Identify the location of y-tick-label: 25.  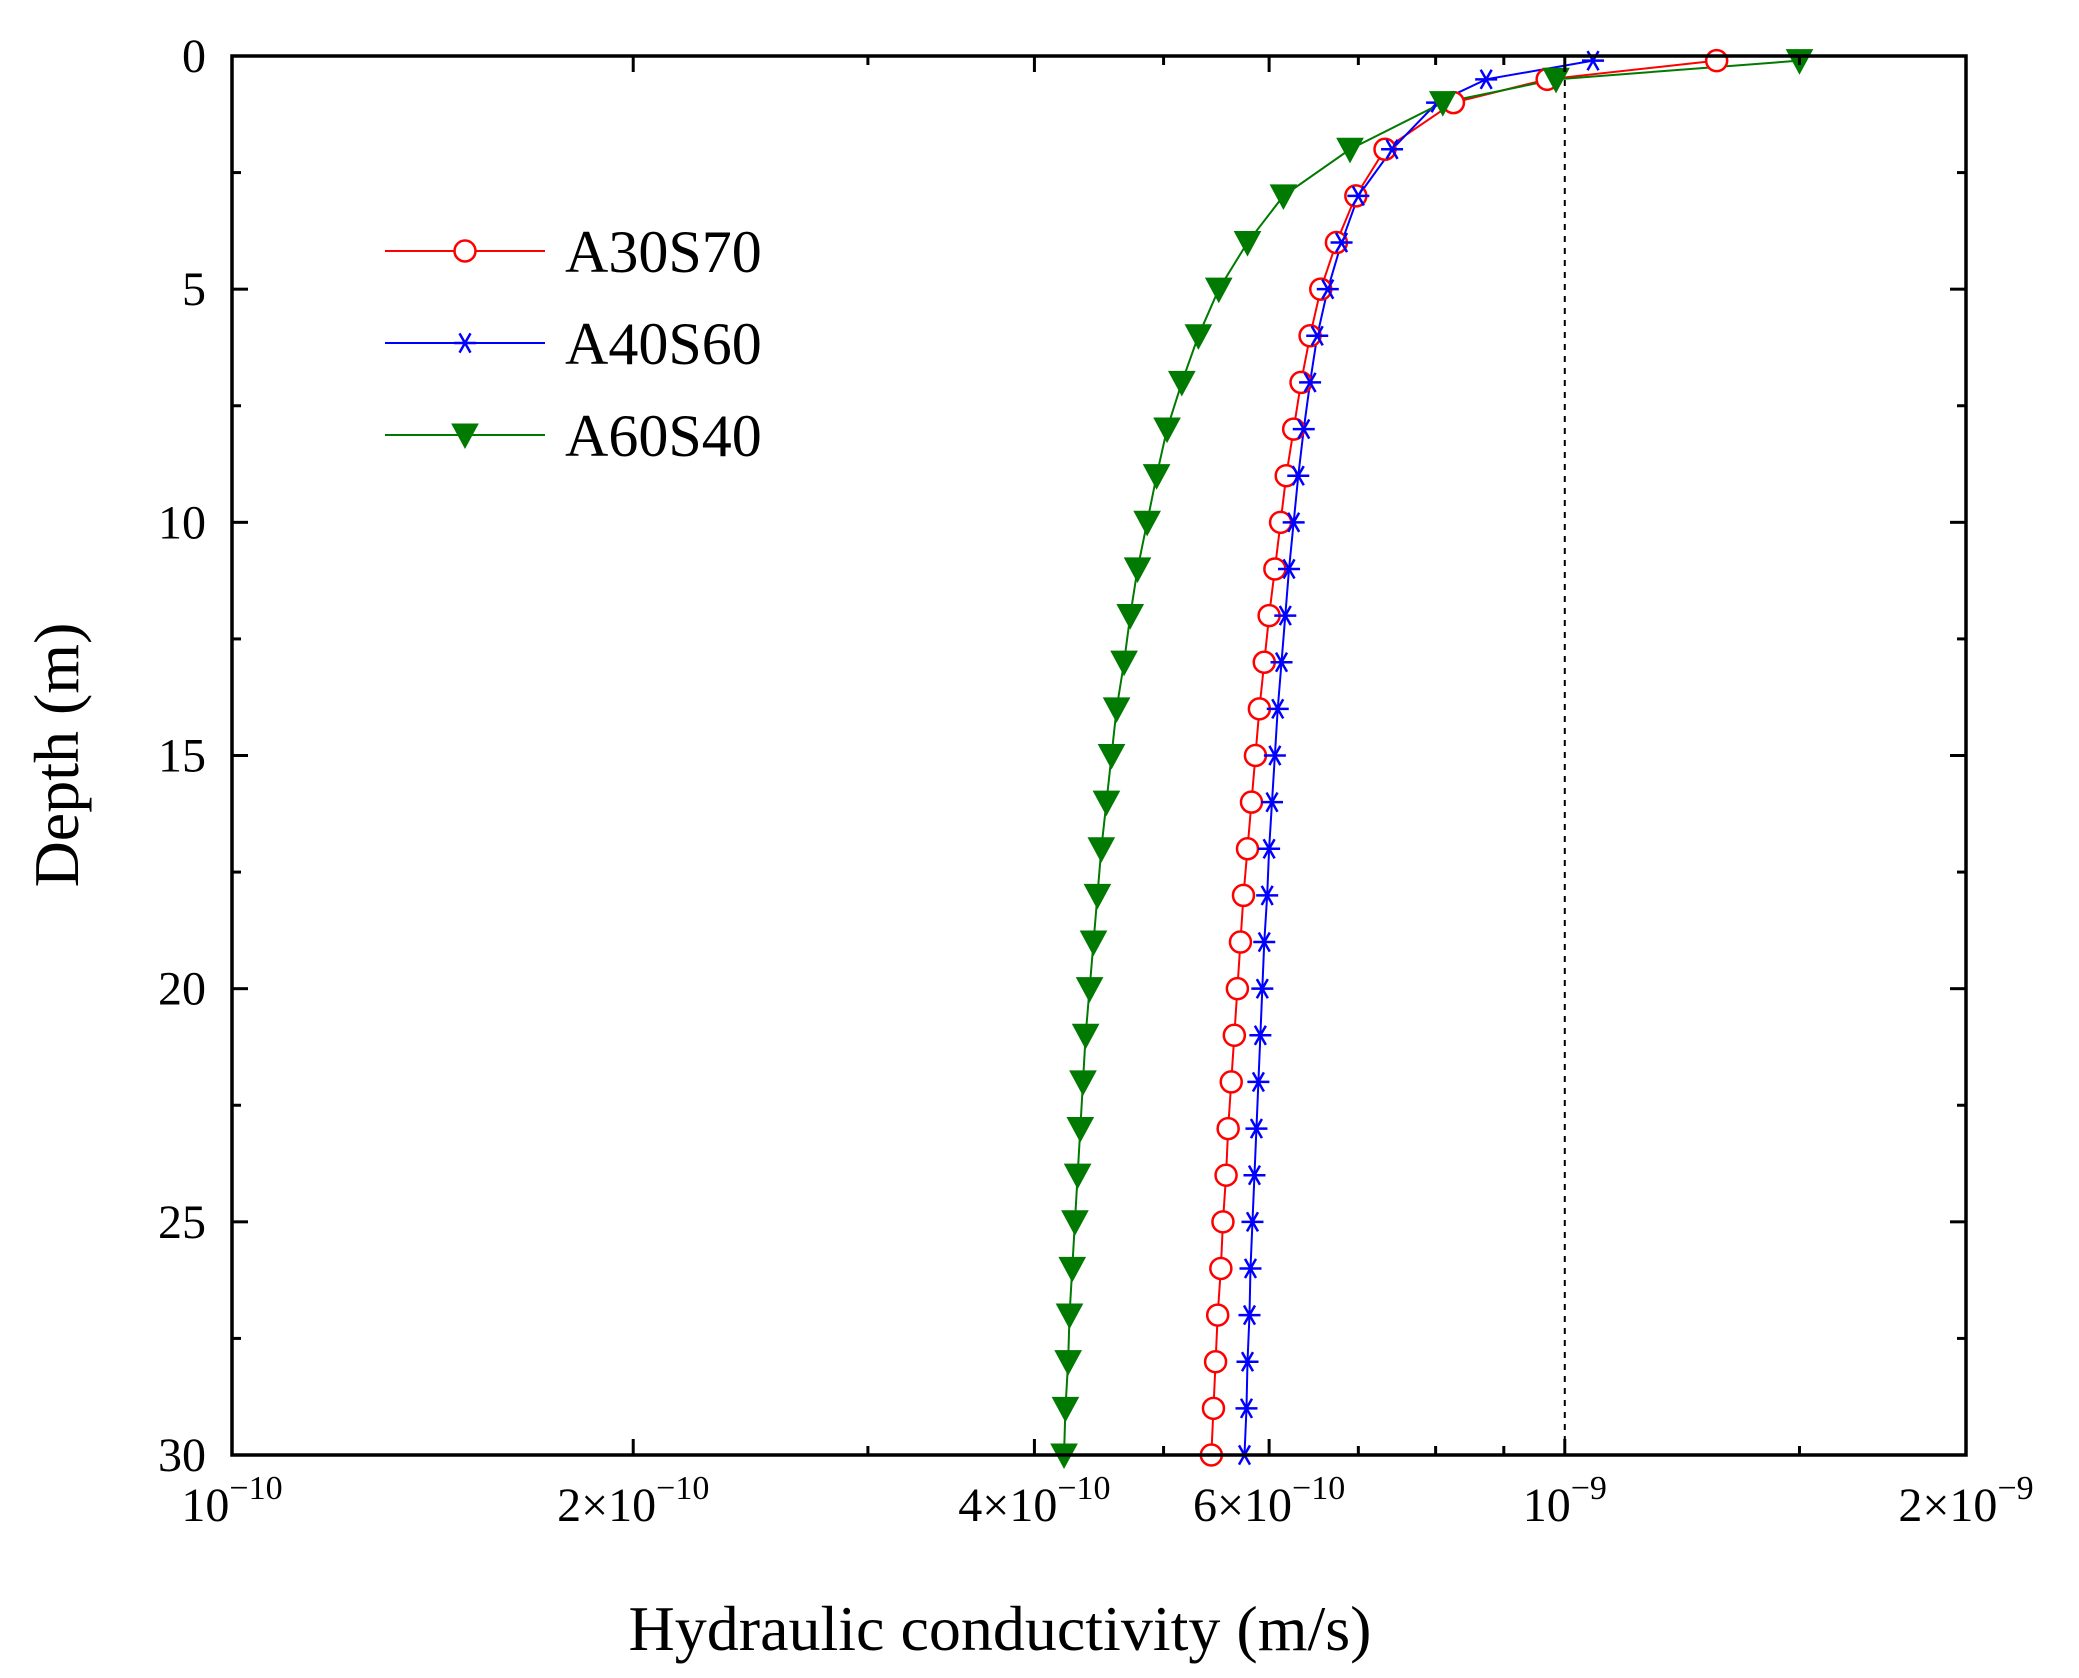
(182, 1222).